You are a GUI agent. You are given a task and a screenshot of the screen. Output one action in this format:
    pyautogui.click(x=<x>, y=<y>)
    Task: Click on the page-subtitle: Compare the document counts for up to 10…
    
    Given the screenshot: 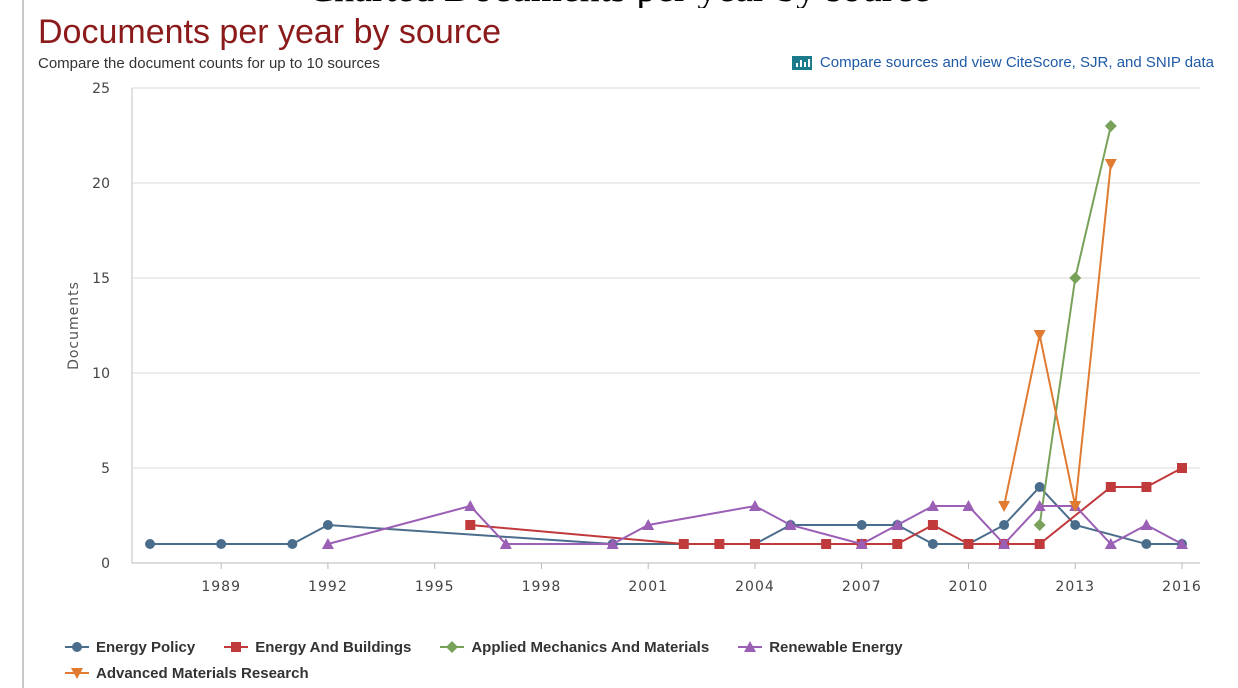 What is the action you would take?
    pyautogui.click(x=209, y=63)
    